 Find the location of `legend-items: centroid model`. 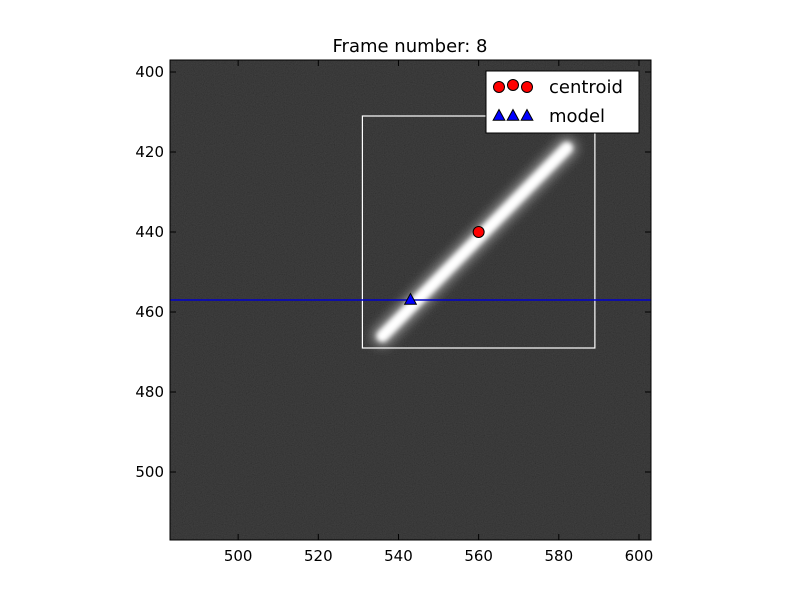

legend-items: centroid model is located at coordinates (557, 102).